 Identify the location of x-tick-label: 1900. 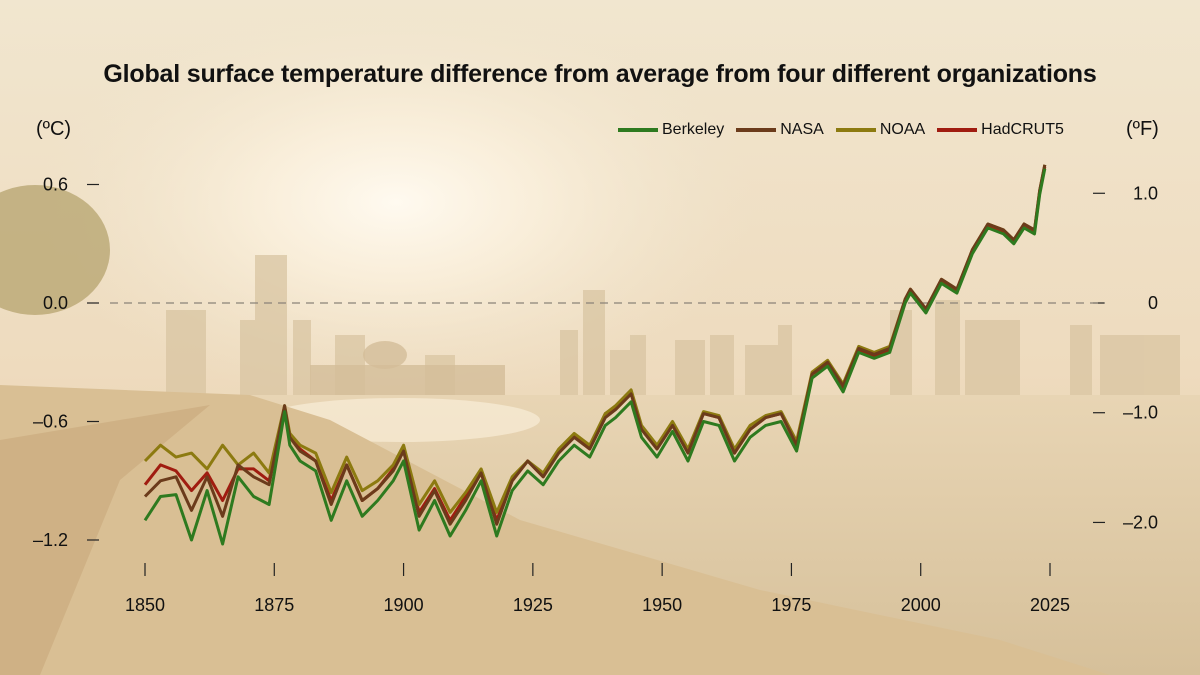
(404, 605).